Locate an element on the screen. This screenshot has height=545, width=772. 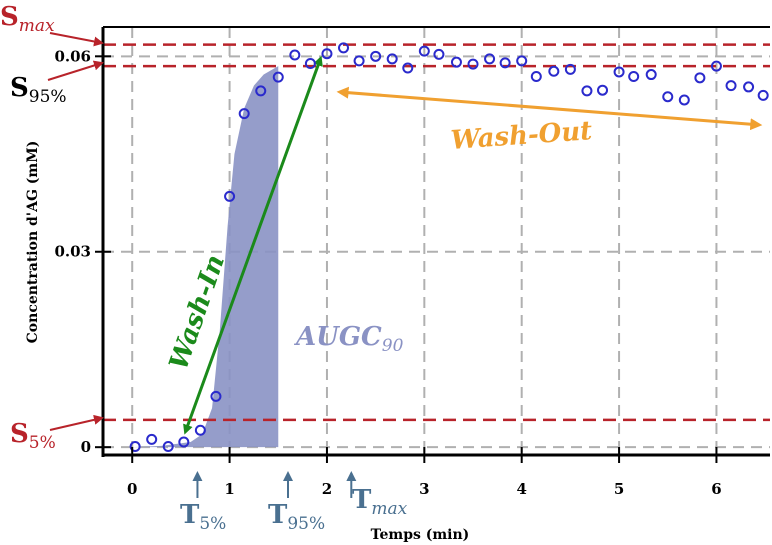
threshold-label: S5% is located at coordinates (33, 436).